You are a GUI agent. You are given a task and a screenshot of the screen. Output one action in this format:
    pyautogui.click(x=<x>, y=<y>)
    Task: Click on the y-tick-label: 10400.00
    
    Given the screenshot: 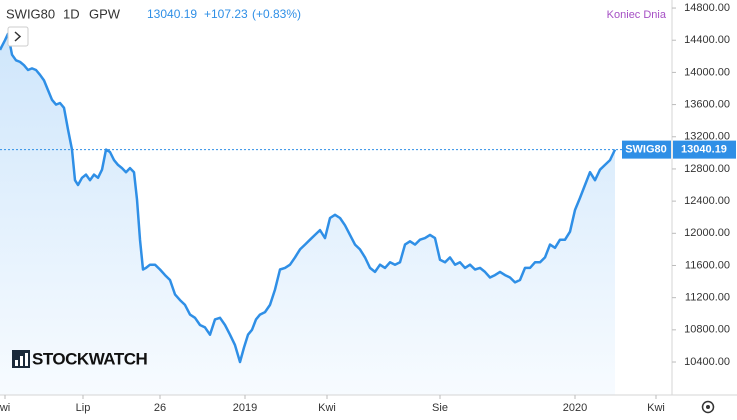 What is the action you would take?
    pyautogui.click(x=707, y=362)
    